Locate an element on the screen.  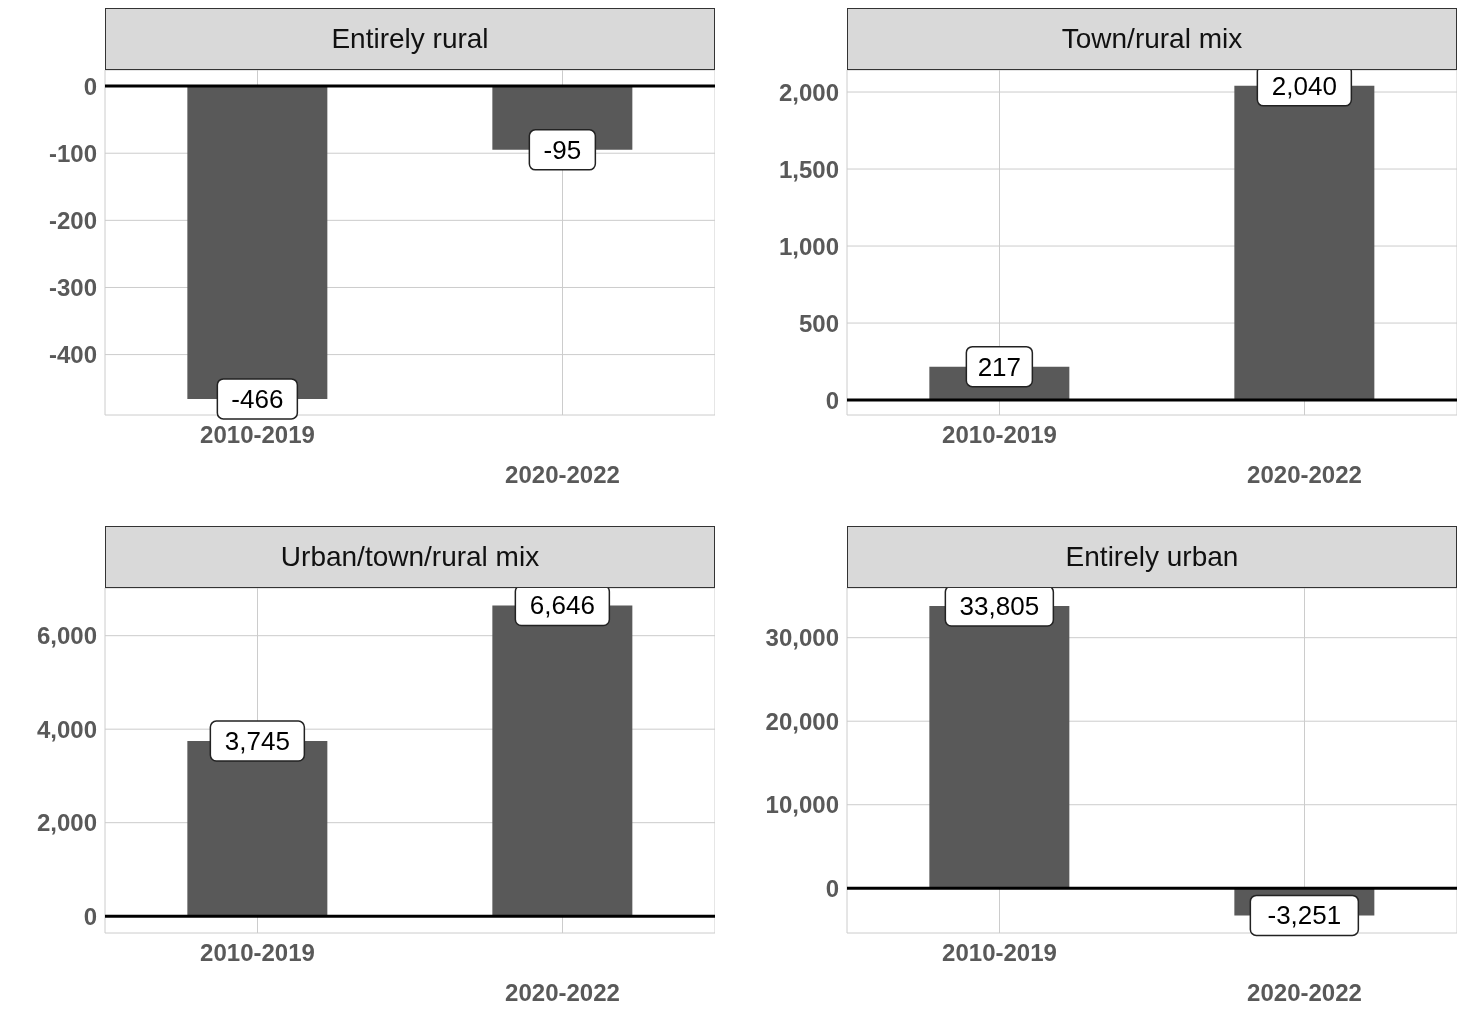
chart-title: Urban/town/rural mix is located at coordinates (410, 557).